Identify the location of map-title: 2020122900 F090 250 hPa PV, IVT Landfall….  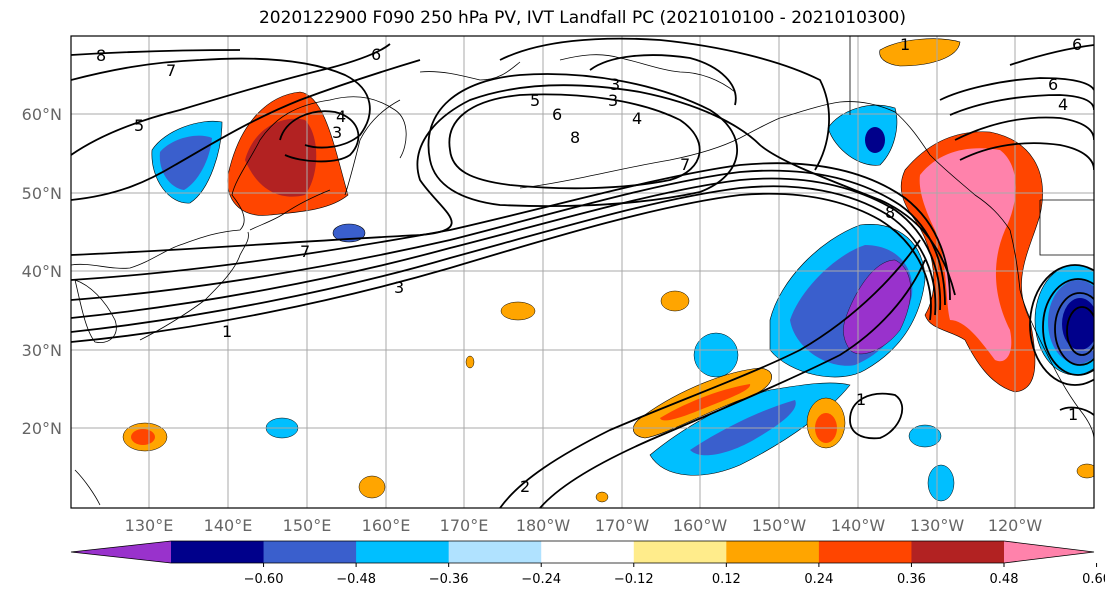
(582, 18).